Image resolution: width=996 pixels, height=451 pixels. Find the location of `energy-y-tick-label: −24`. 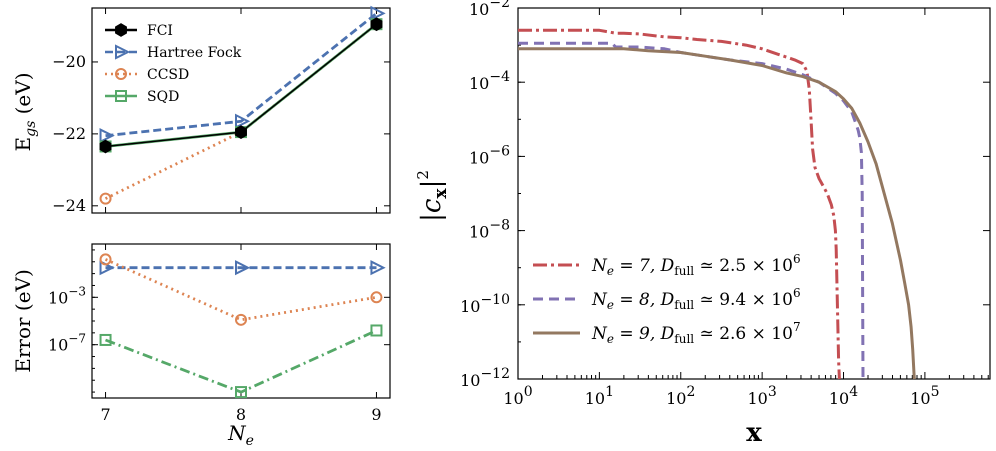

energy-y-tick-label: −24 is located at coordinates (69, 205).